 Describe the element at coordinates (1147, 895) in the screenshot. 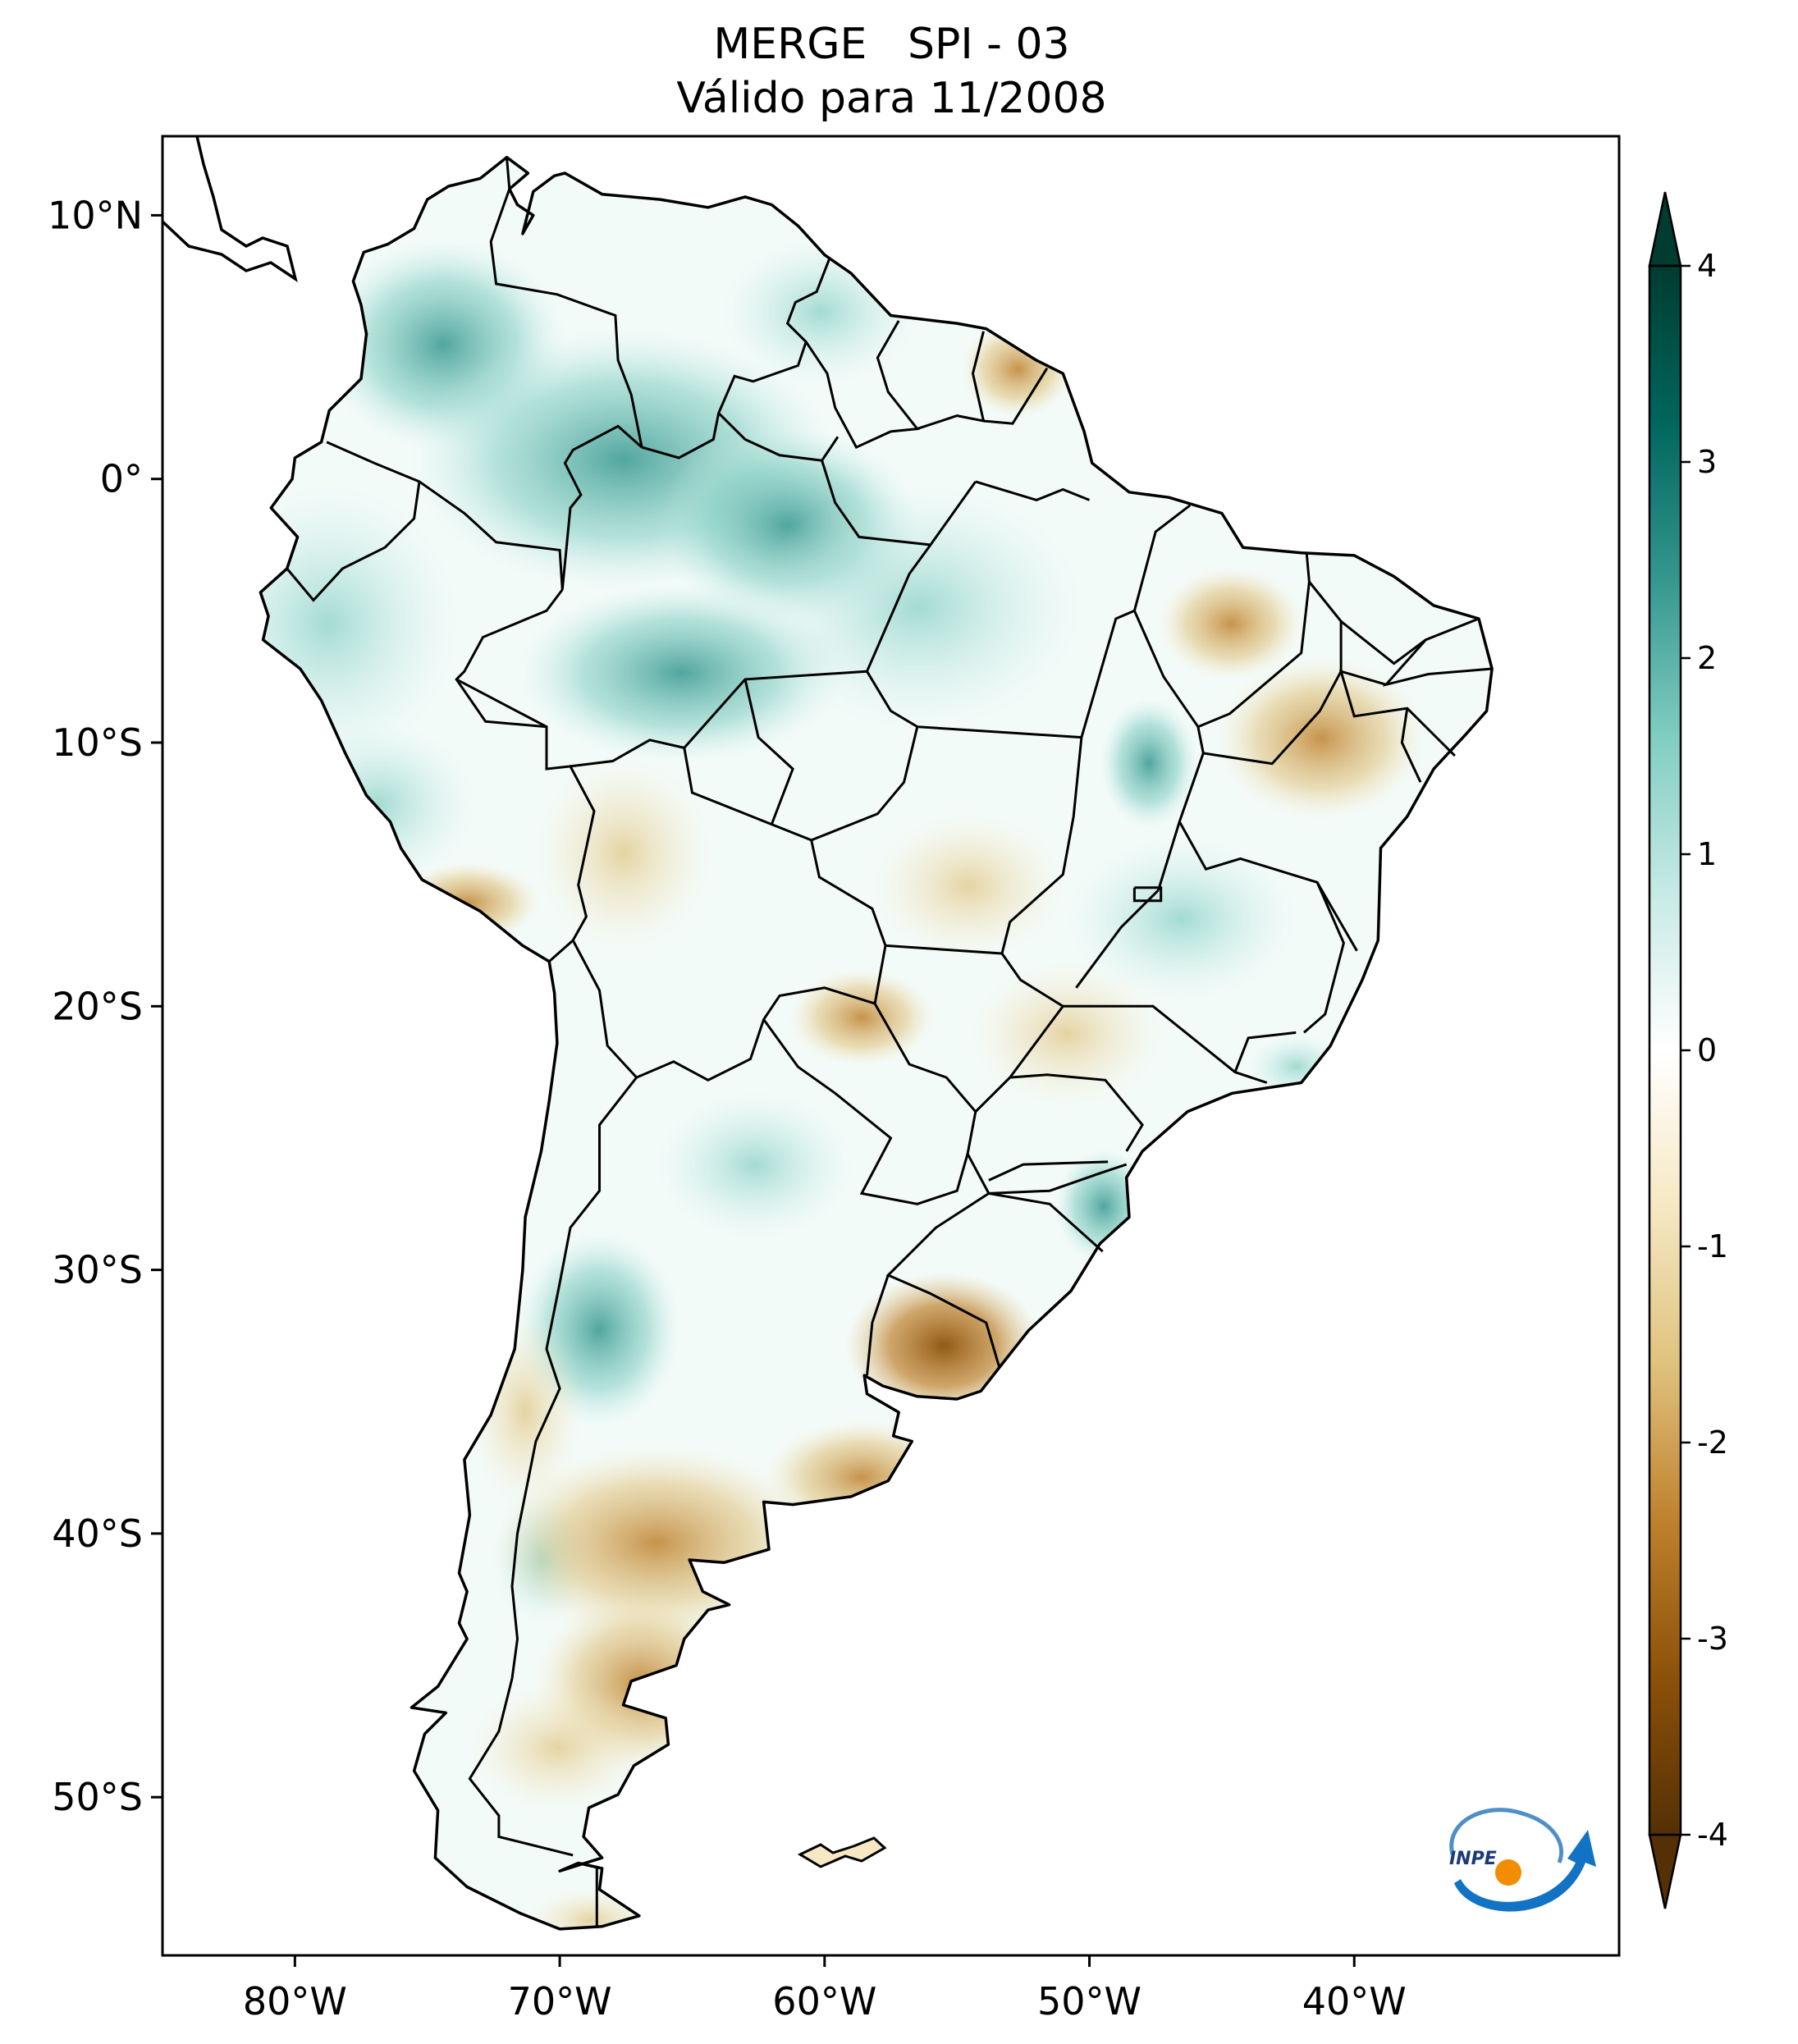

I see `federal-district-outline` at that location.